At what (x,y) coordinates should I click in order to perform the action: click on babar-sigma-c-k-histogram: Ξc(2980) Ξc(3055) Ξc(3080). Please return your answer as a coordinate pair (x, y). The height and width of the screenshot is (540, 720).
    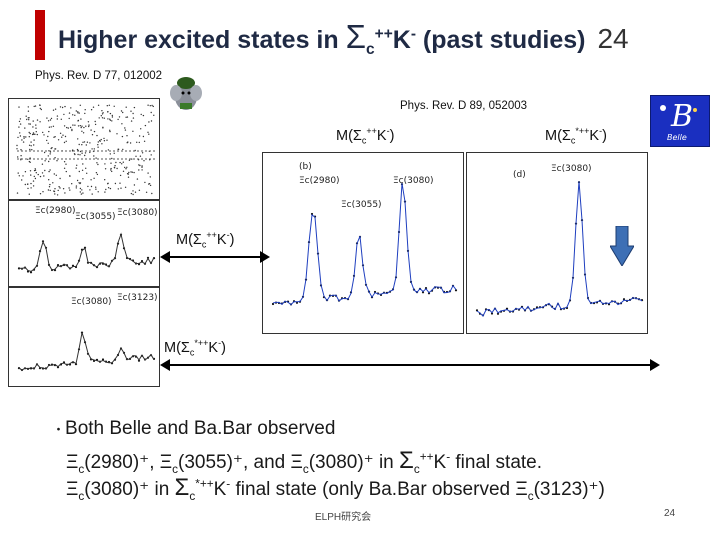
    Looking at the image, I should click on (84, 243).